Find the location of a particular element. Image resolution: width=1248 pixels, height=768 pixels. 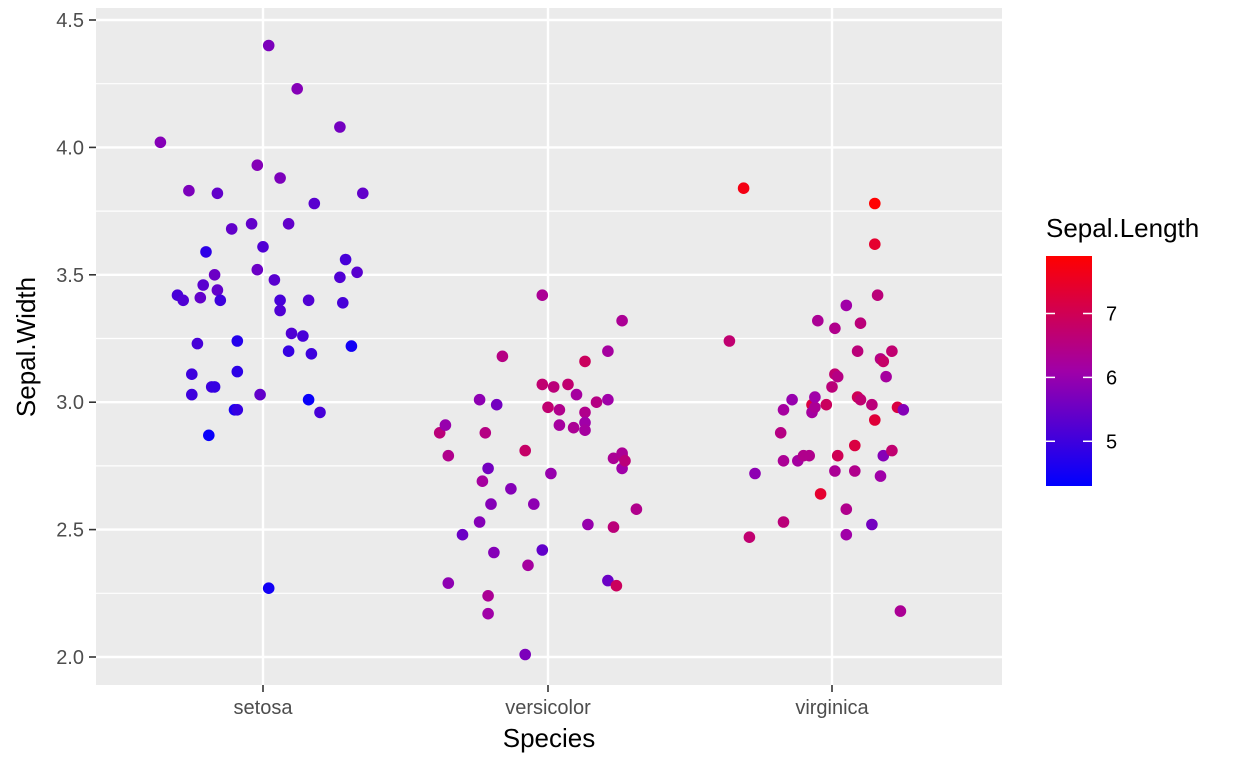

legend-tick-label: 7 is located at coordinates (1111, 315).